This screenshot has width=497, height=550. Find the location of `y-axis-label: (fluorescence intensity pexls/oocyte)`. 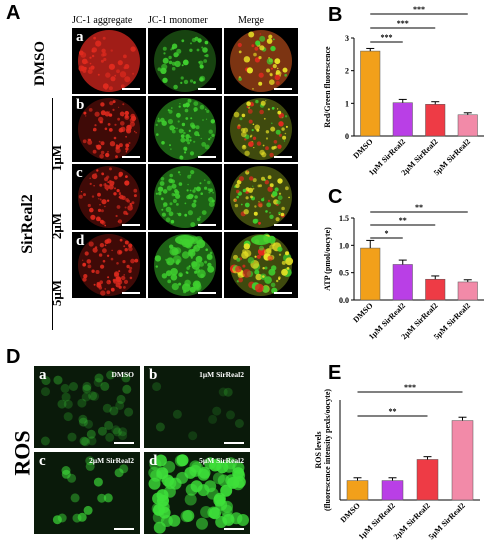

y-axis-label: (fluorescence intensity pexls/oocyte) is located at coordinates (327, 450).